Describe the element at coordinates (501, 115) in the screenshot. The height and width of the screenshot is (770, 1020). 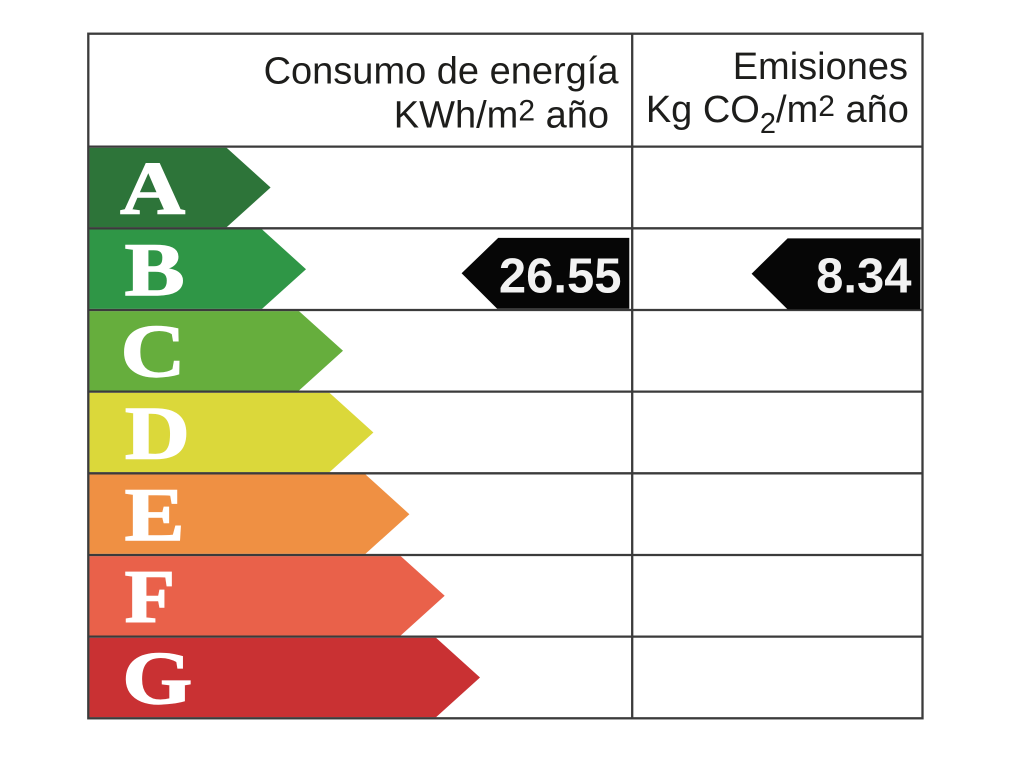
I see `svg-text: KWh/m2 año` at that location.